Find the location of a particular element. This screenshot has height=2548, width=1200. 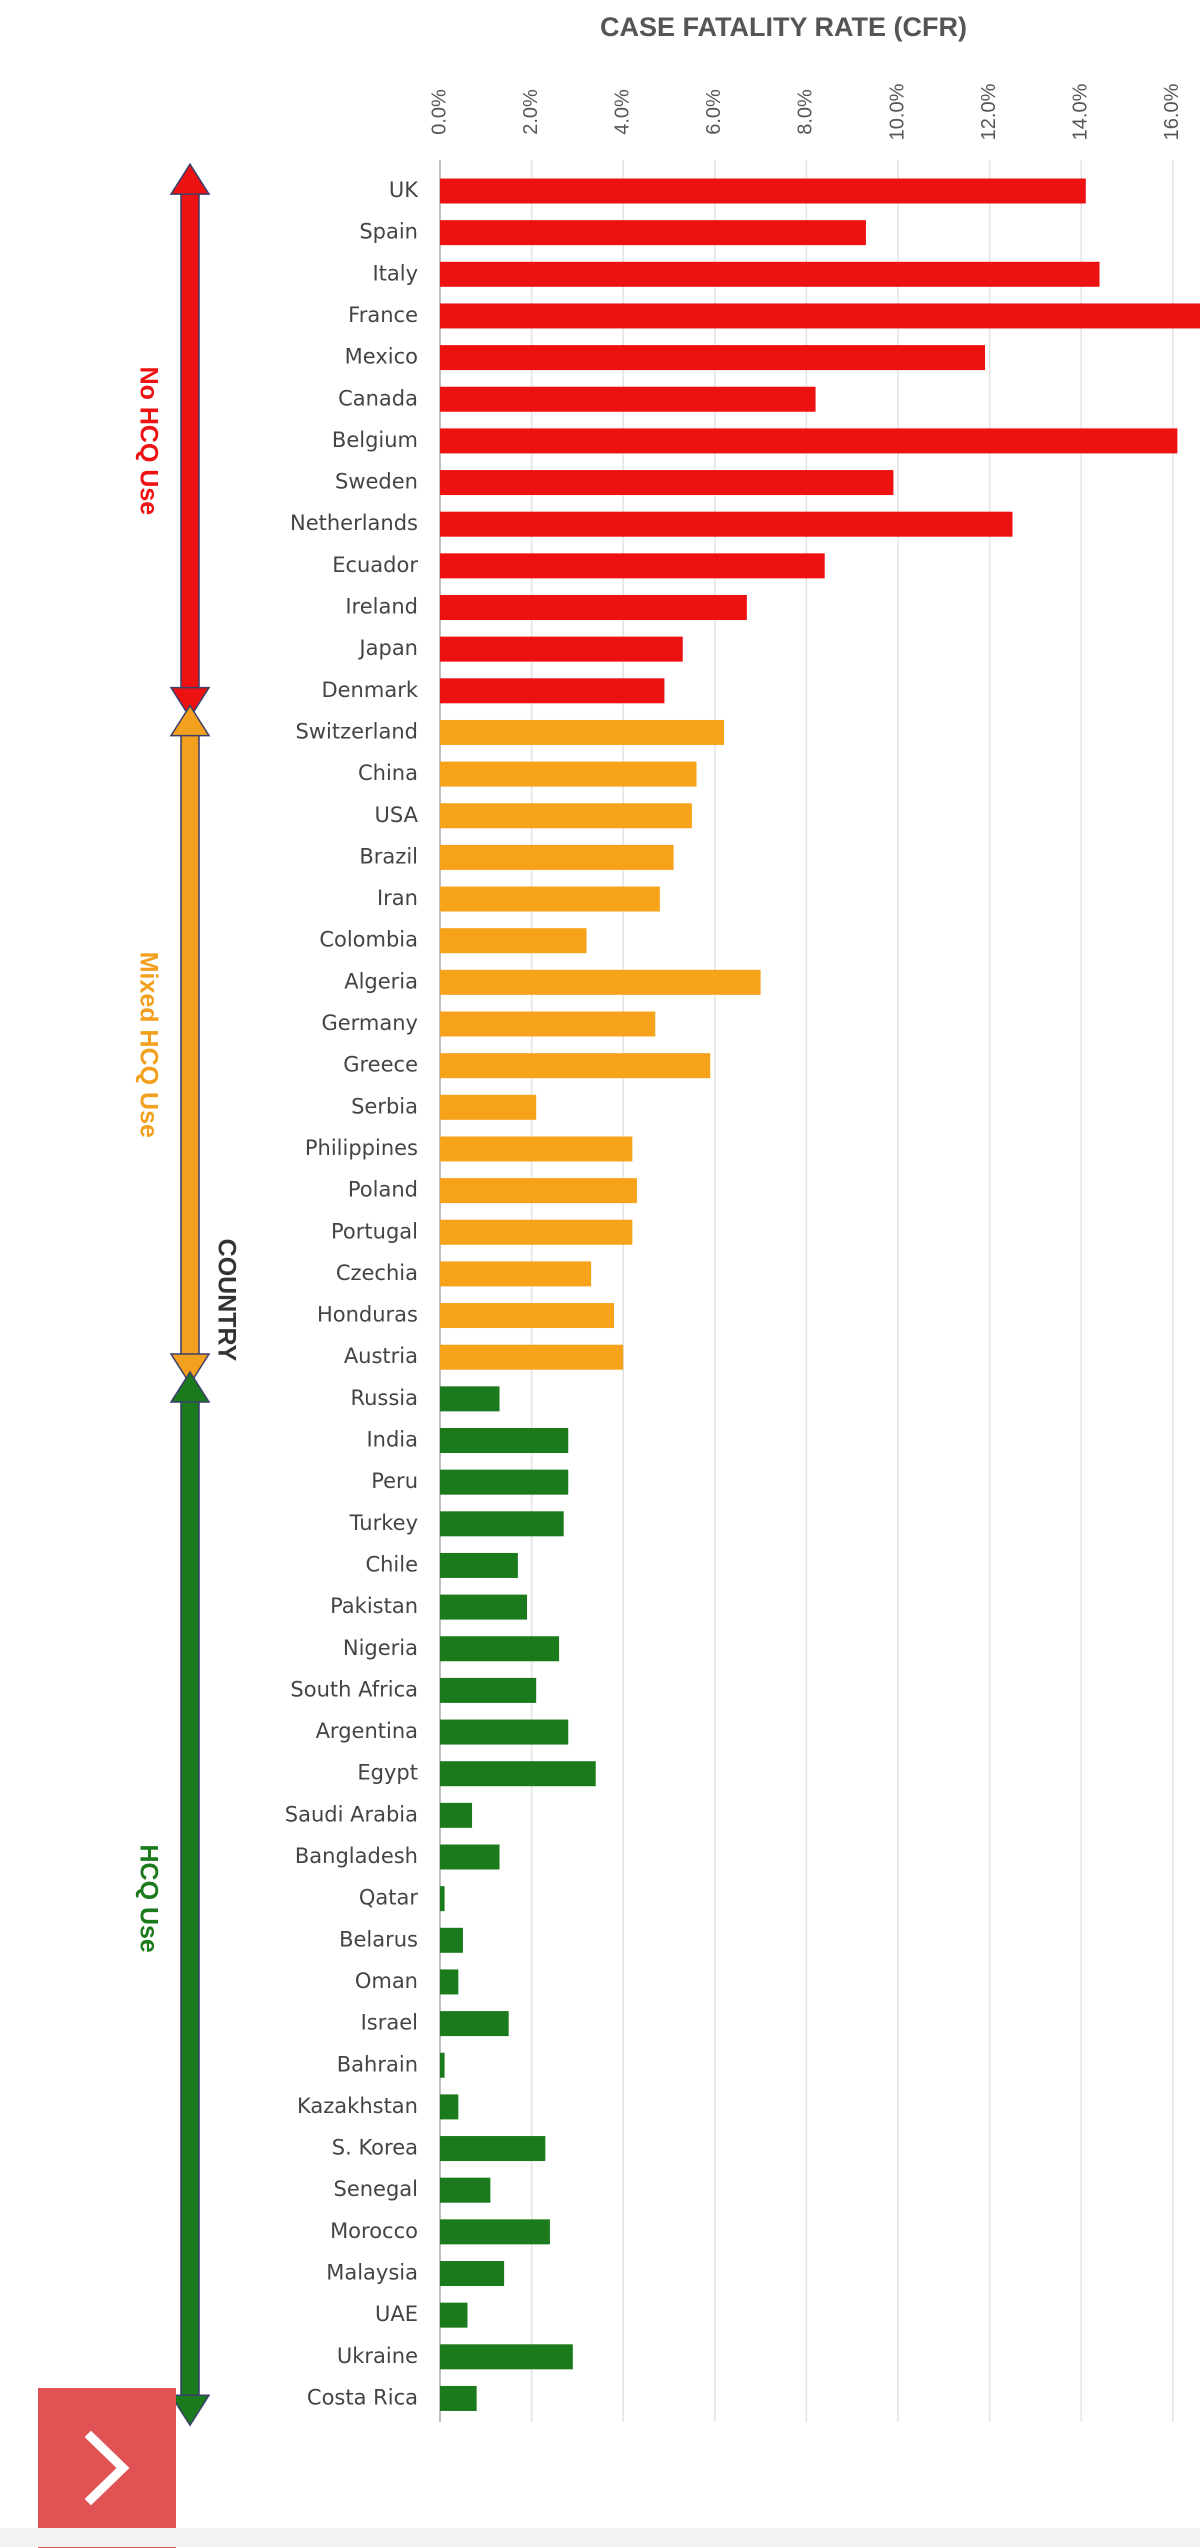

country-label: Italy is located at coordinates (395, 273).